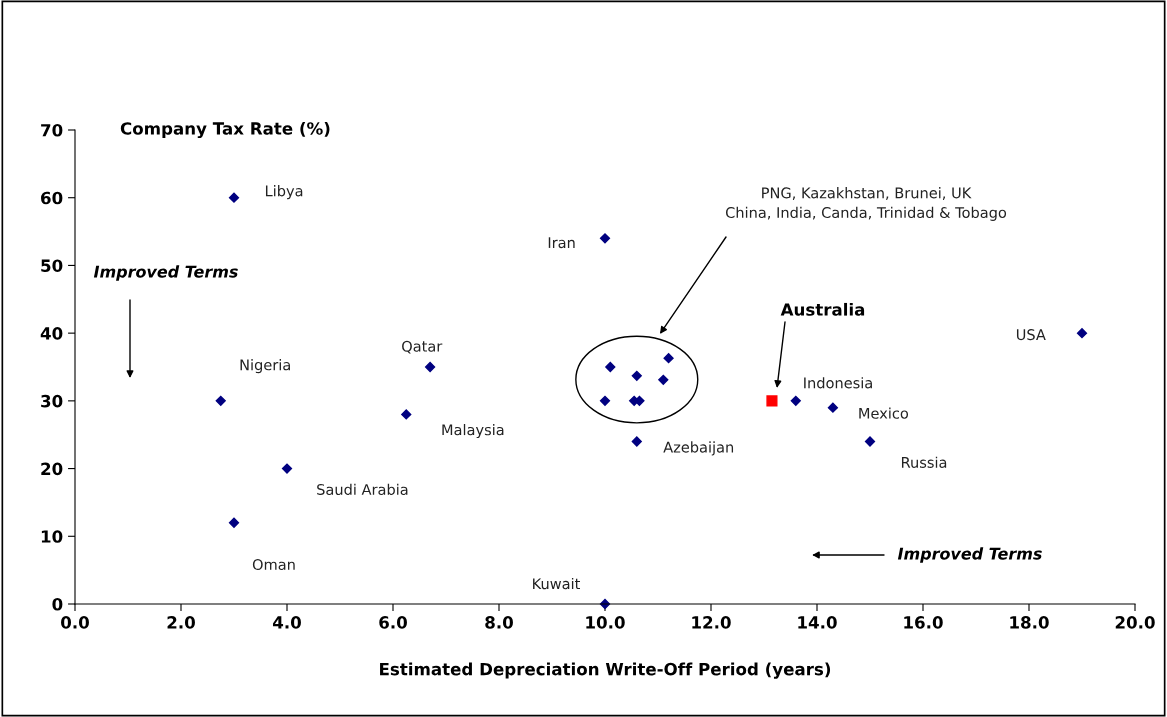 This screenshot has width=1167, height=717. Describe the element at coordinates (52, 401) in the screenshot. I see `y-tick-label: 30` at that location.